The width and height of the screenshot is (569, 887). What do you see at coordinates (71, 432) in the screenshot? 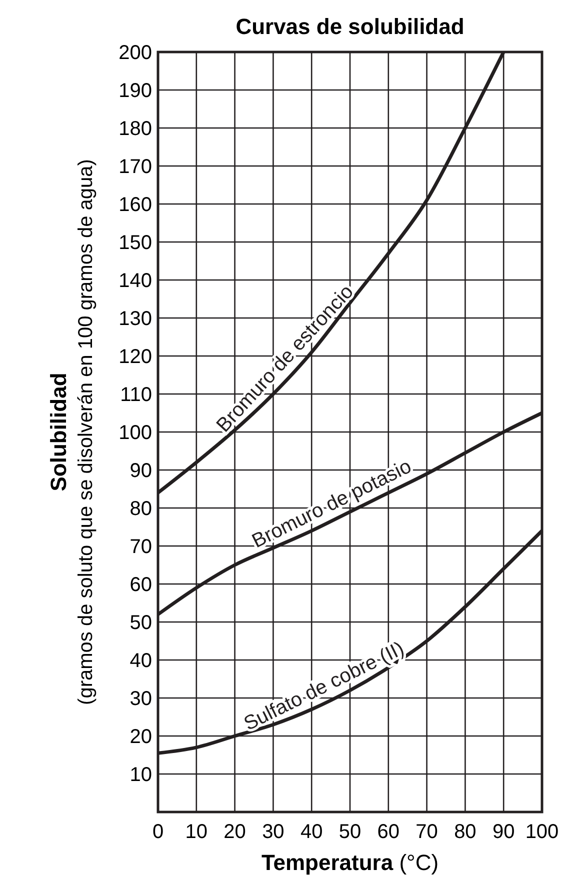
I see `y-axis-title: Solubilidad (gramos de soluto que se disolverán en 100 gramos de agua)` at bounding box center [71, 432].